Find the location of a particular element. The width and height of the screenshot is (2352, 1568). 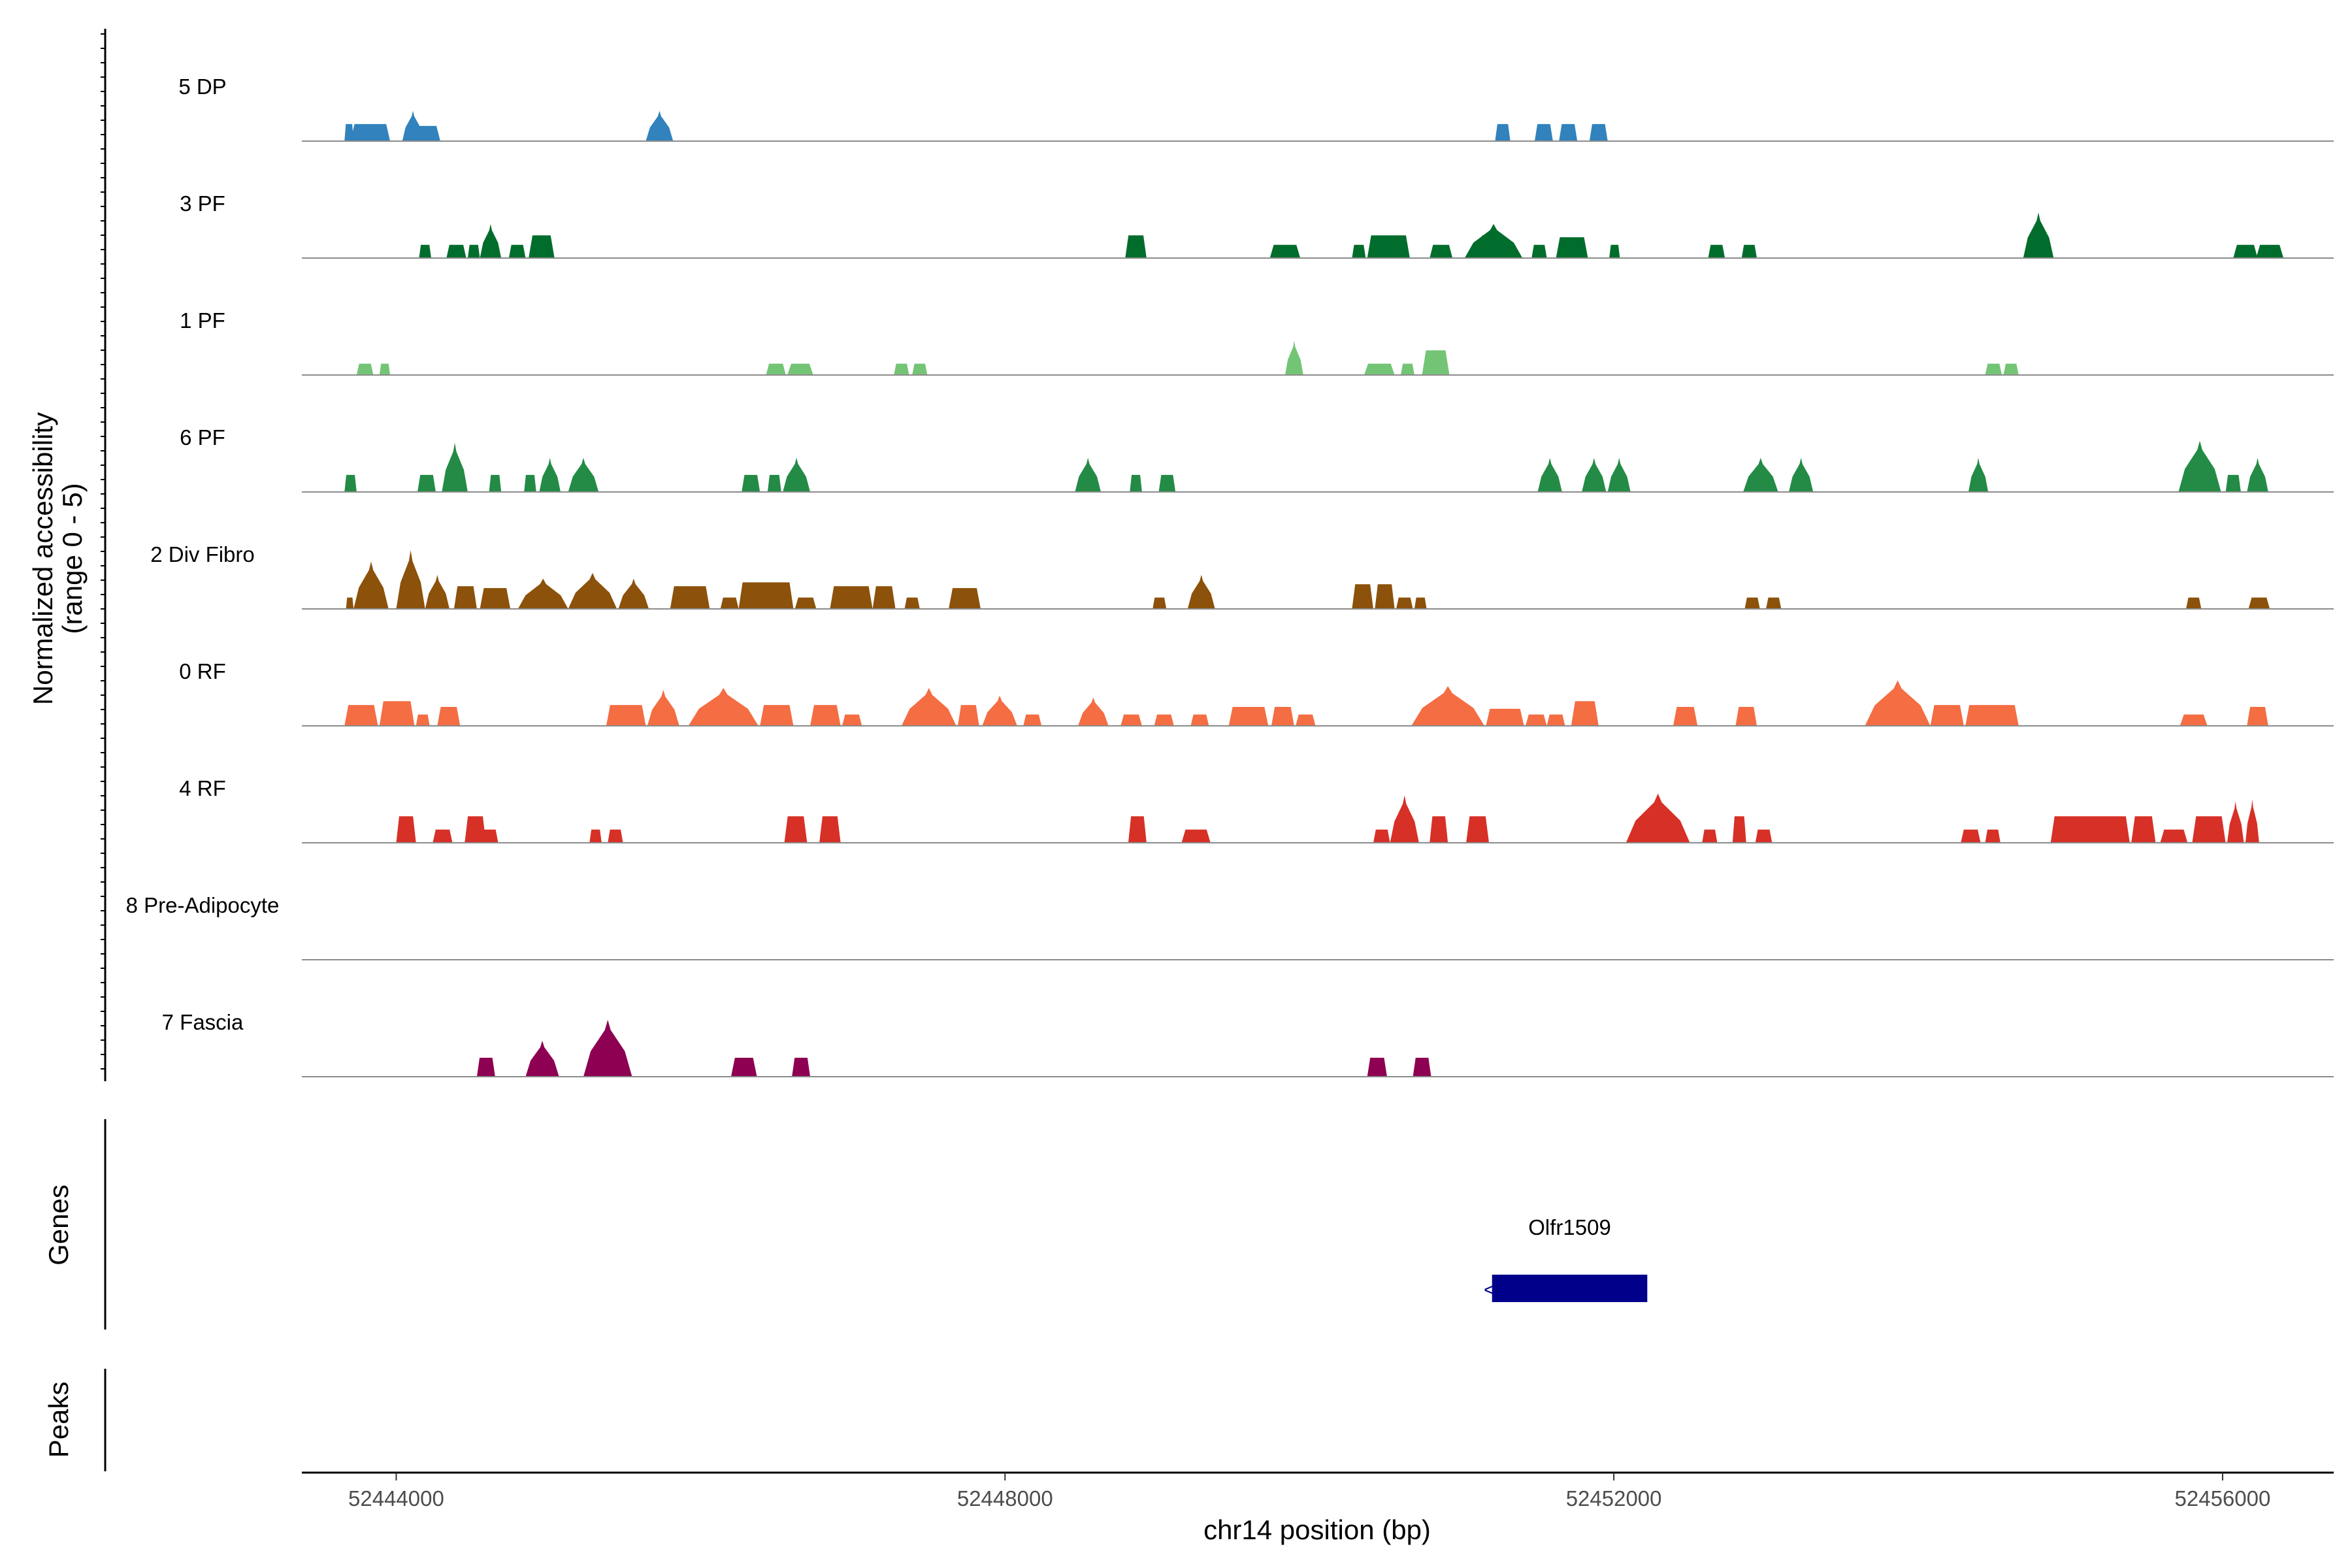

peaks-track-label: Peaks is located at coordinates (58, 1420).